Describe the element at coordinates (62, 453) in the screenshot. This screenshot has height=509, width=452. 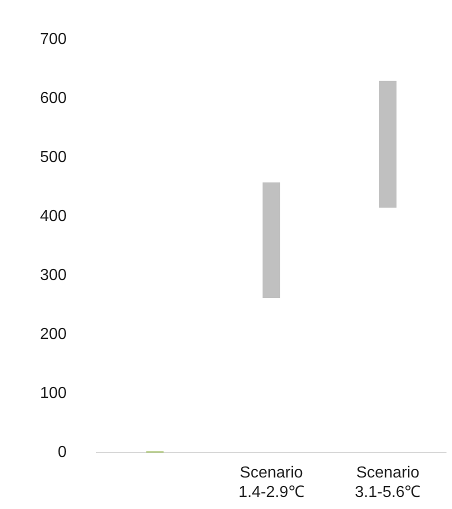
I see `y-tick-label: 0` at that location.